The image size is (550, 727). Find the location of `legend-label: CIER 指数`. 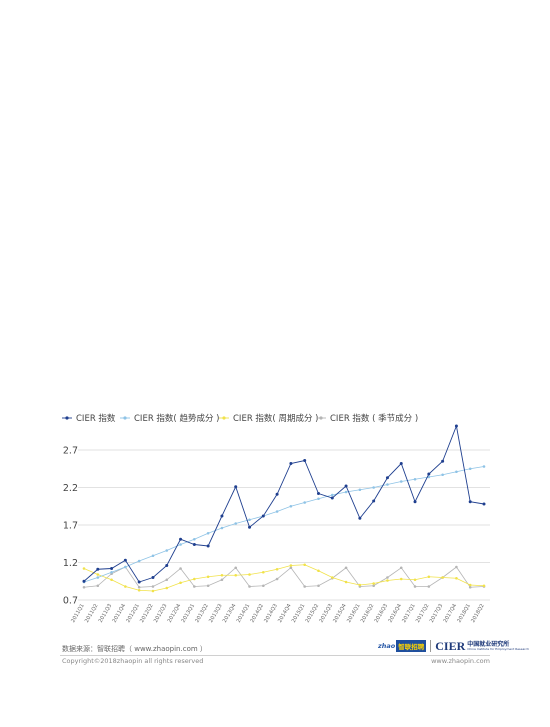

legend-label: CIER 指数 is located at coordinates (96, 418).